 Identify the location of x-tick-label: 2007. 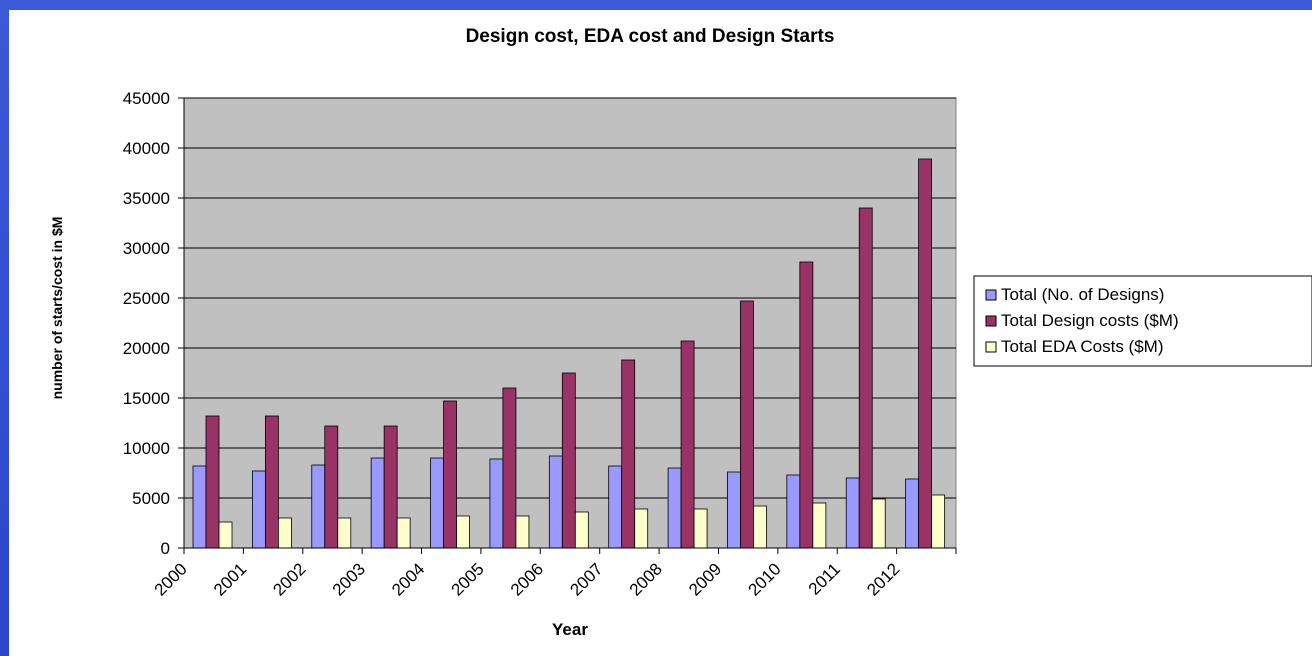
(586, 579).